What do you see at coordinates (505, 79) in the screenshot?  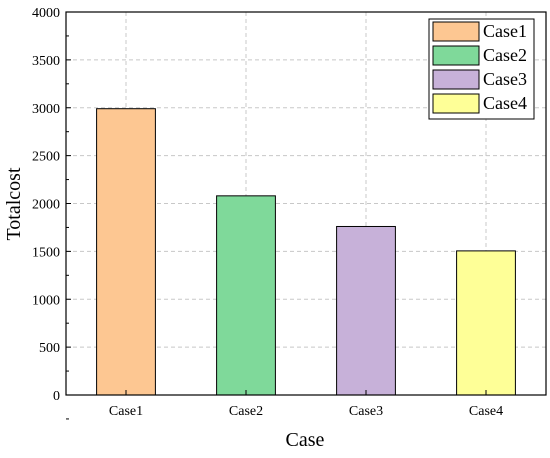 I see `legend-label: Case3` at bounding box center [505, 79].